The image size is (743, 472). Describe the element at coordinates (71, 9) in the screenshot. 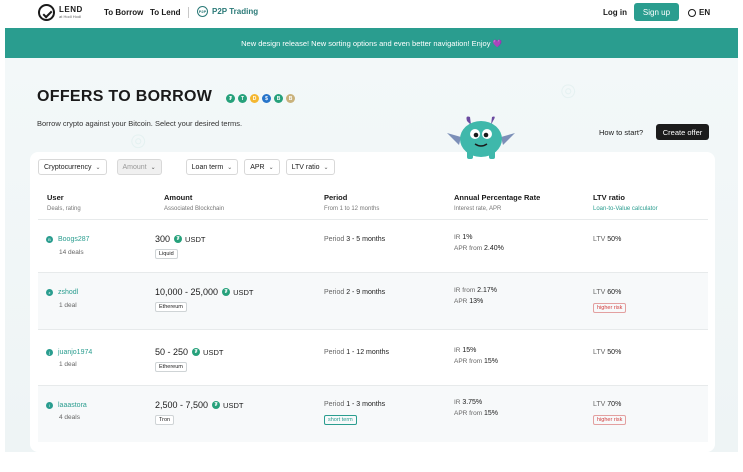

I see `logo-title: LEND` at that location.